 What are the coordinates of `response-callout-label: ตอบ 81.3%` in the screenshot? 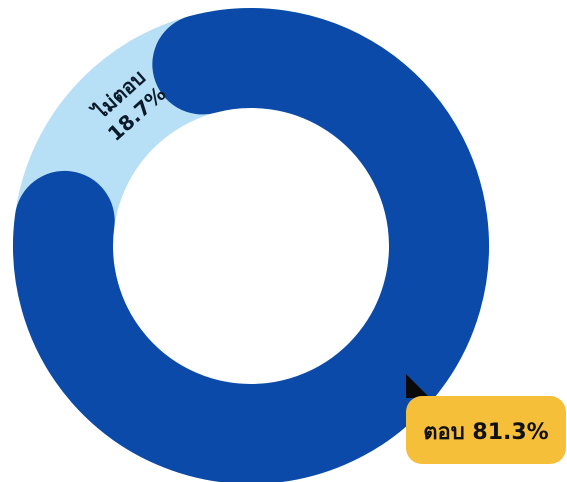 It's located at (485, 432).